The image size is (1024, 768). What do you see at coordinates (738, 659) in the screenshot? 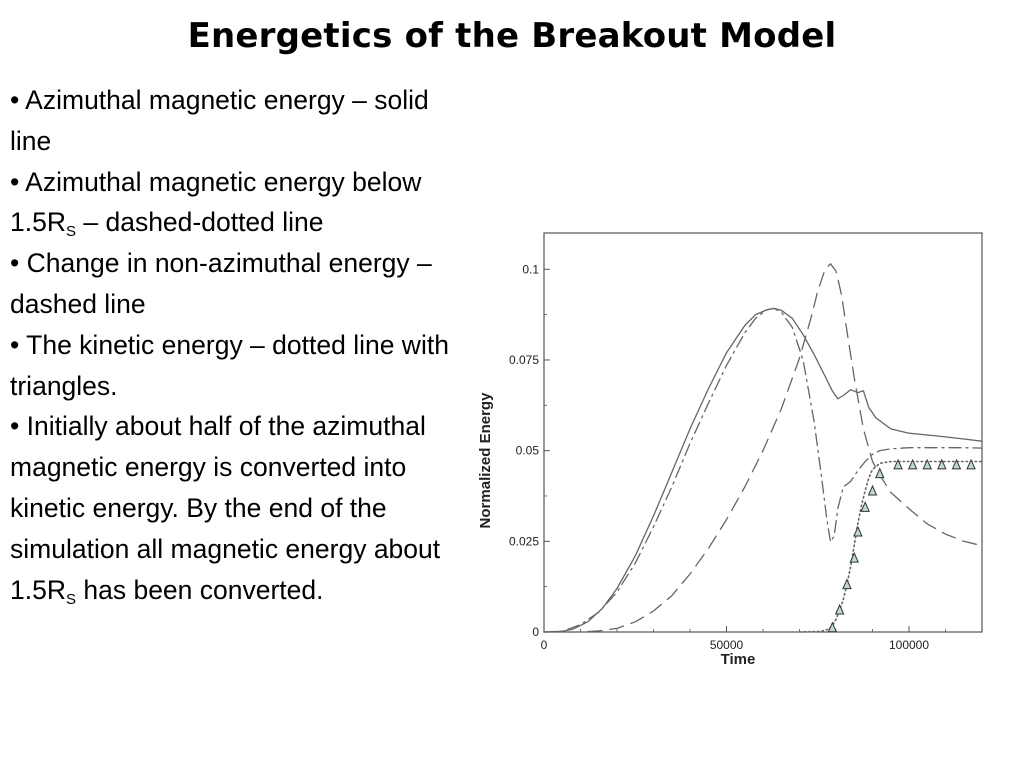
I see `x-axis-label: Time` at bounding box center [738, 659].